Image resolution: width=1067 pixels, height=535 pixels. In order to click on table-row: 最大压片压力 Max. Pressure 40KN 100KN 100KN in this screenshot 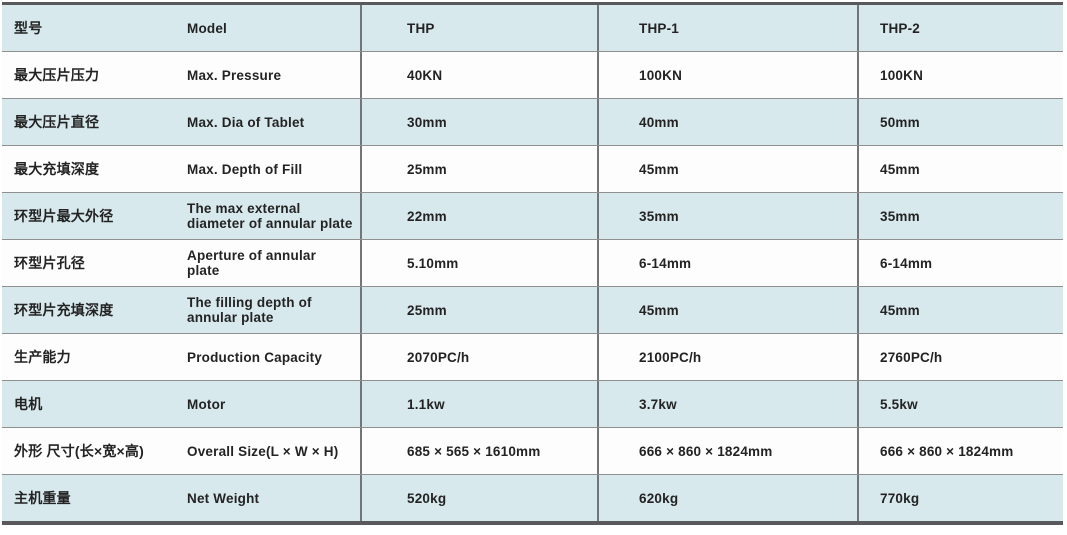, I will do `click(532, 74)`.